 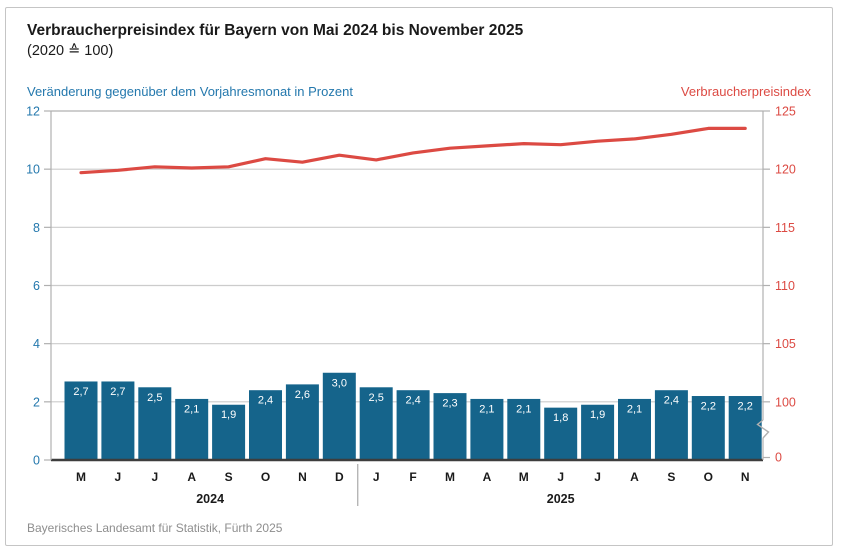 What do you see at coordinates (785, 286) in the screenshot?
I see `right-tick-label: 110` at bounding box center [785, 286].